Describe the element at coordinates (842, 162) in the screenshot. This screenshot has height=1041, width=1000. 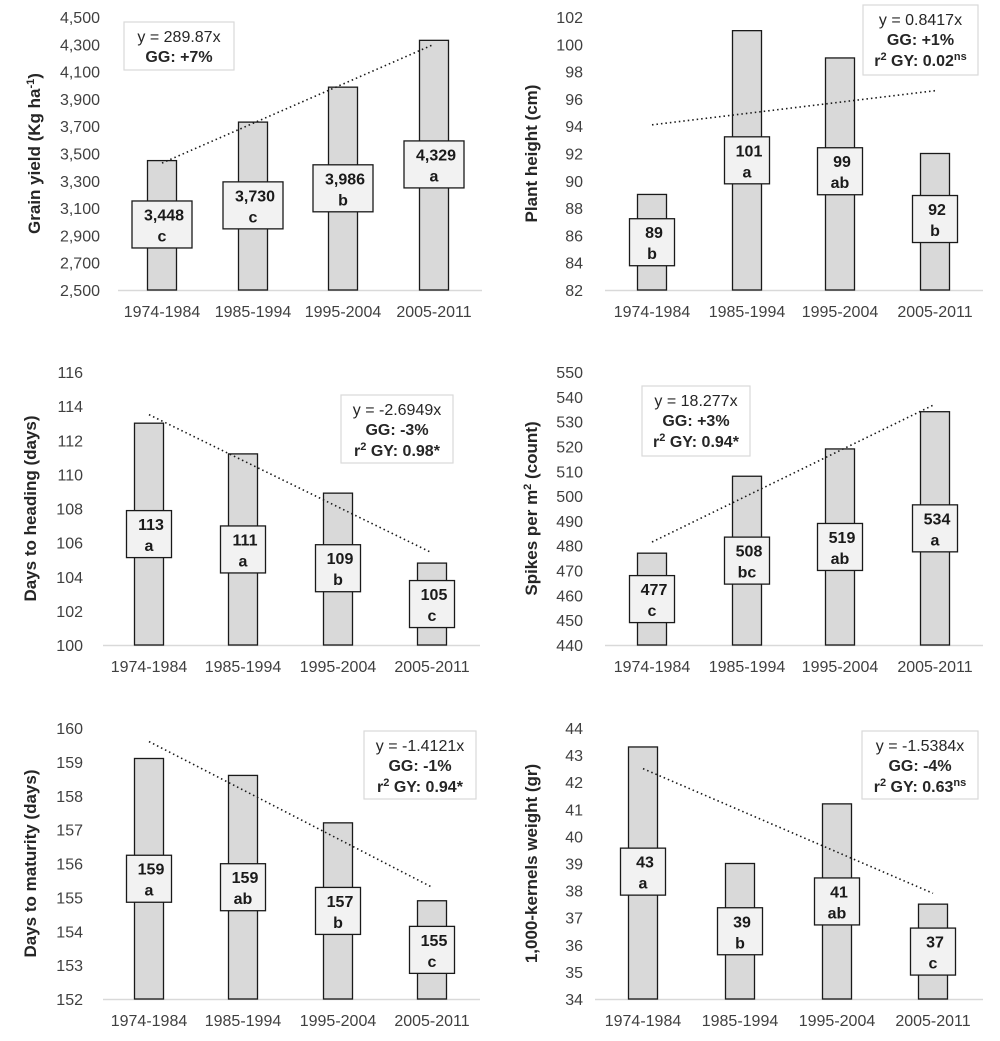
I see `value-label: 99` at that location.